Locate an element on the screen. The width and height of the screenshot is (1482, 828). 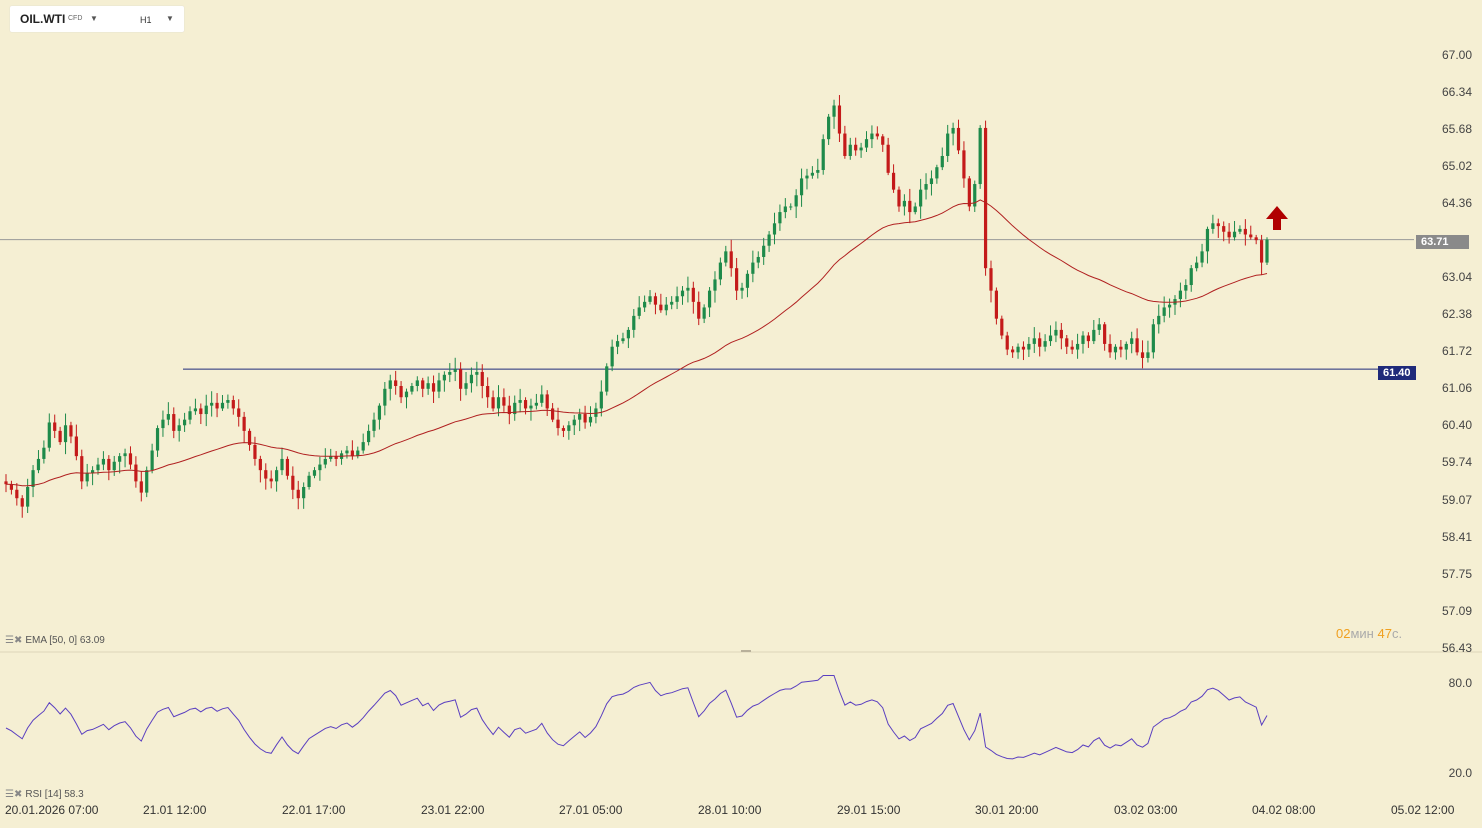
symbol-name: OIL.WTI is located at coordinates (43, 19).